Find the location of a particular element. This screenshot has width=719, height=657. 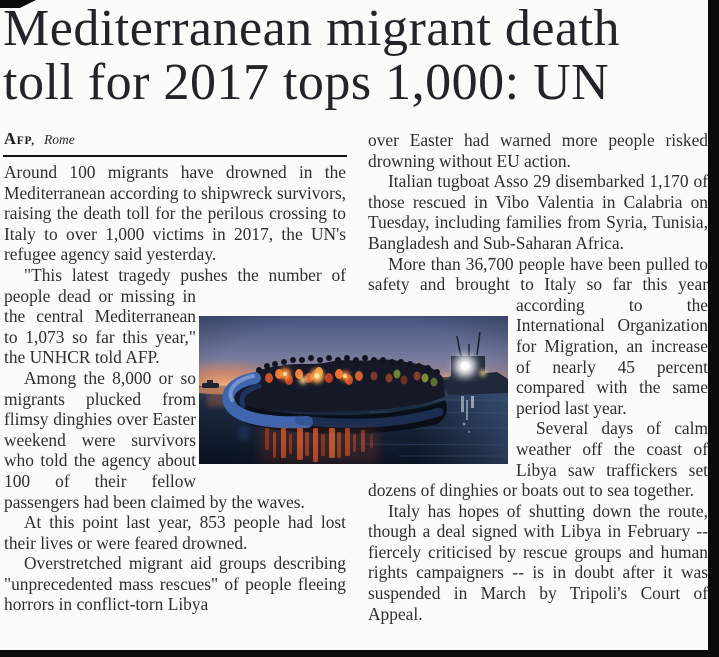

scan-edge-bottom is located at coordinates (359, 653).